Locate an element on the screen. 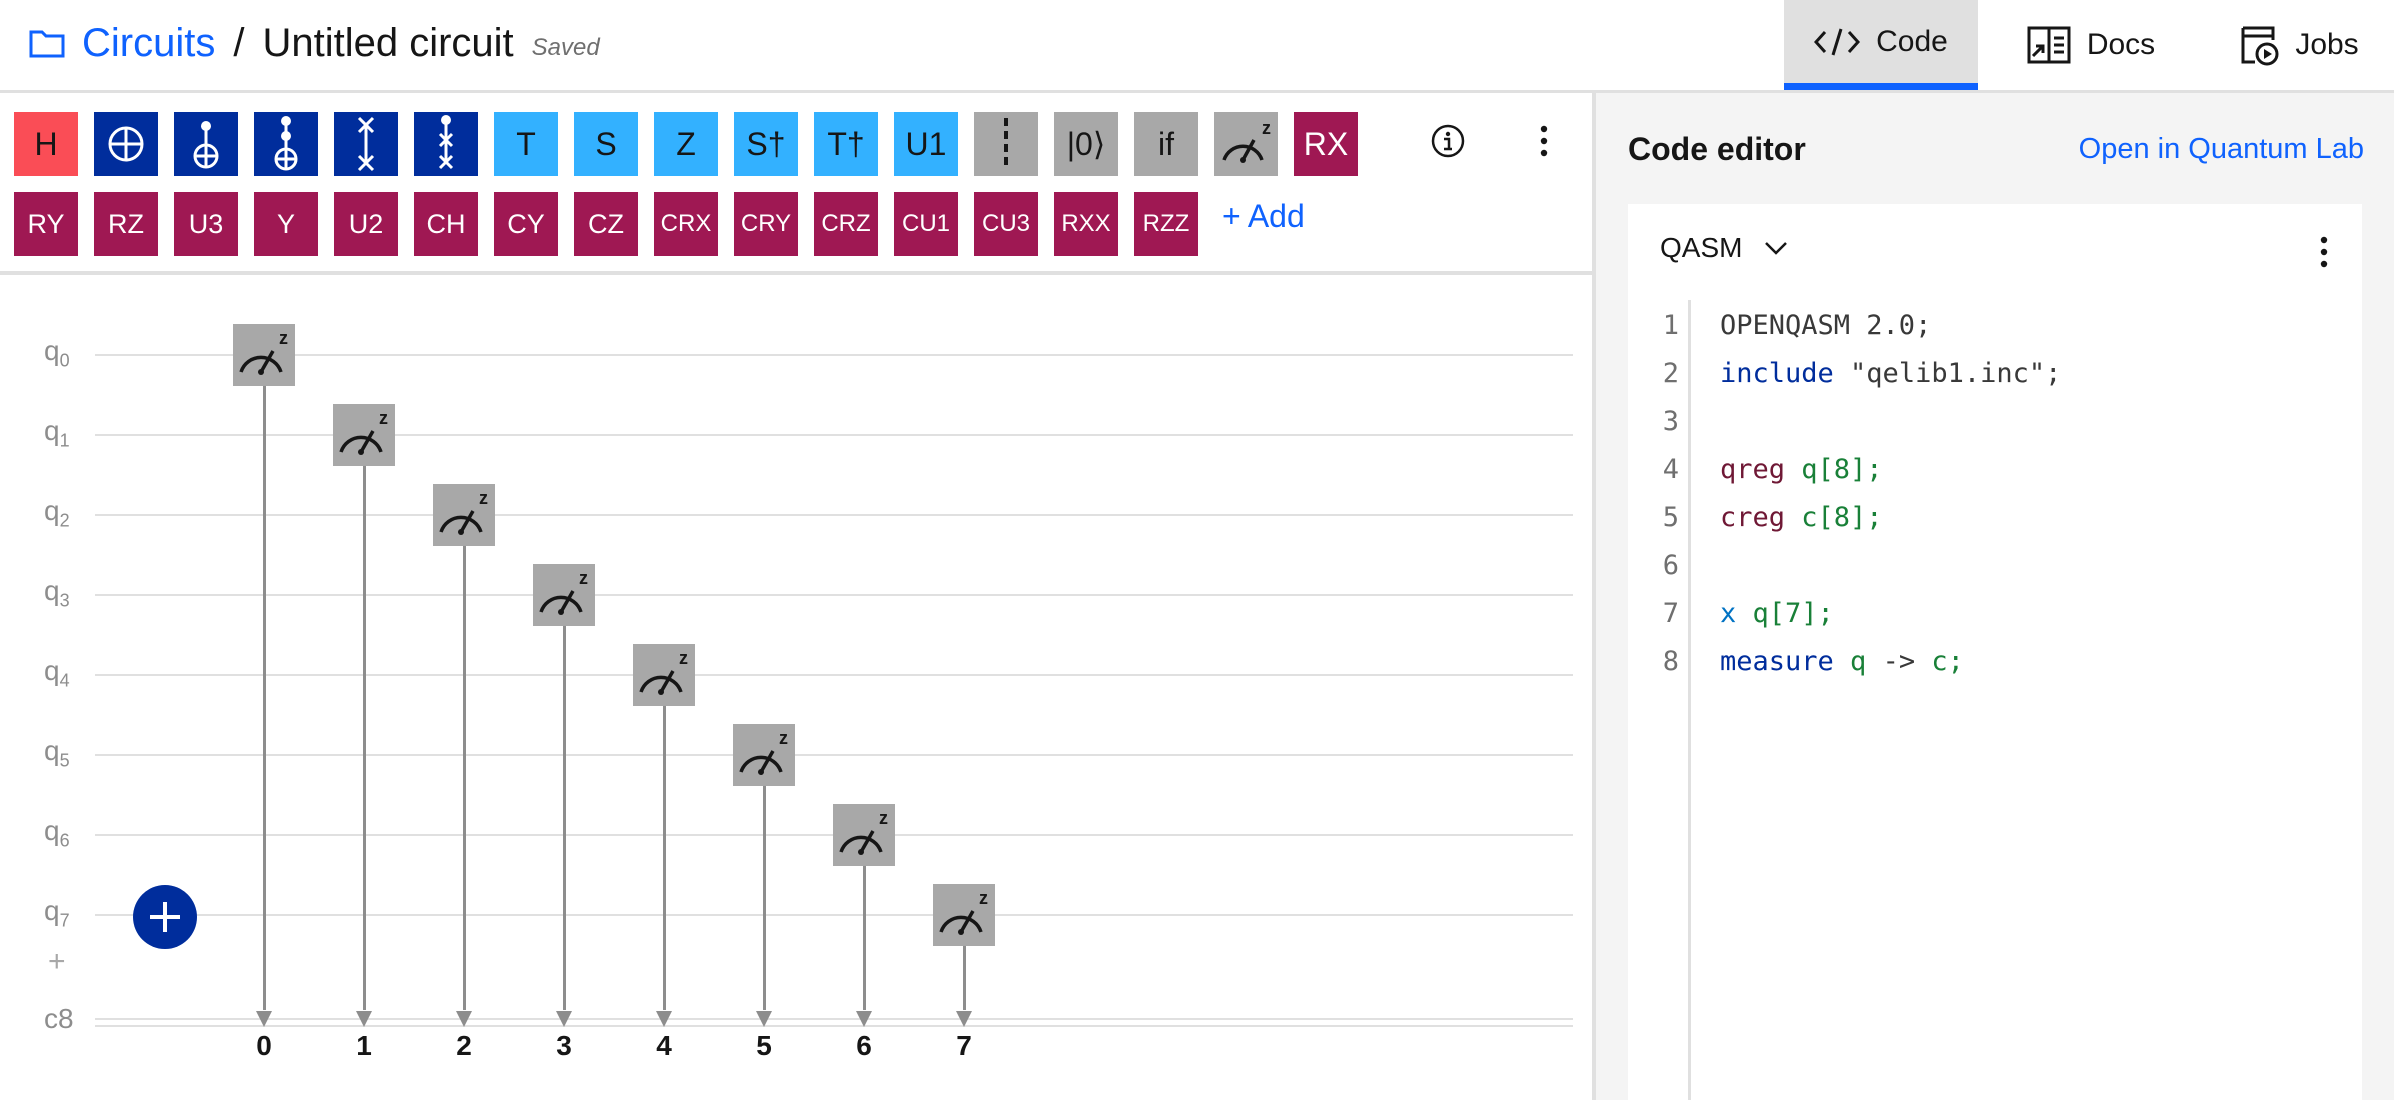 This screenshot has width=2394, height=1100. gate-ccx is located at coordinates (286, 144).